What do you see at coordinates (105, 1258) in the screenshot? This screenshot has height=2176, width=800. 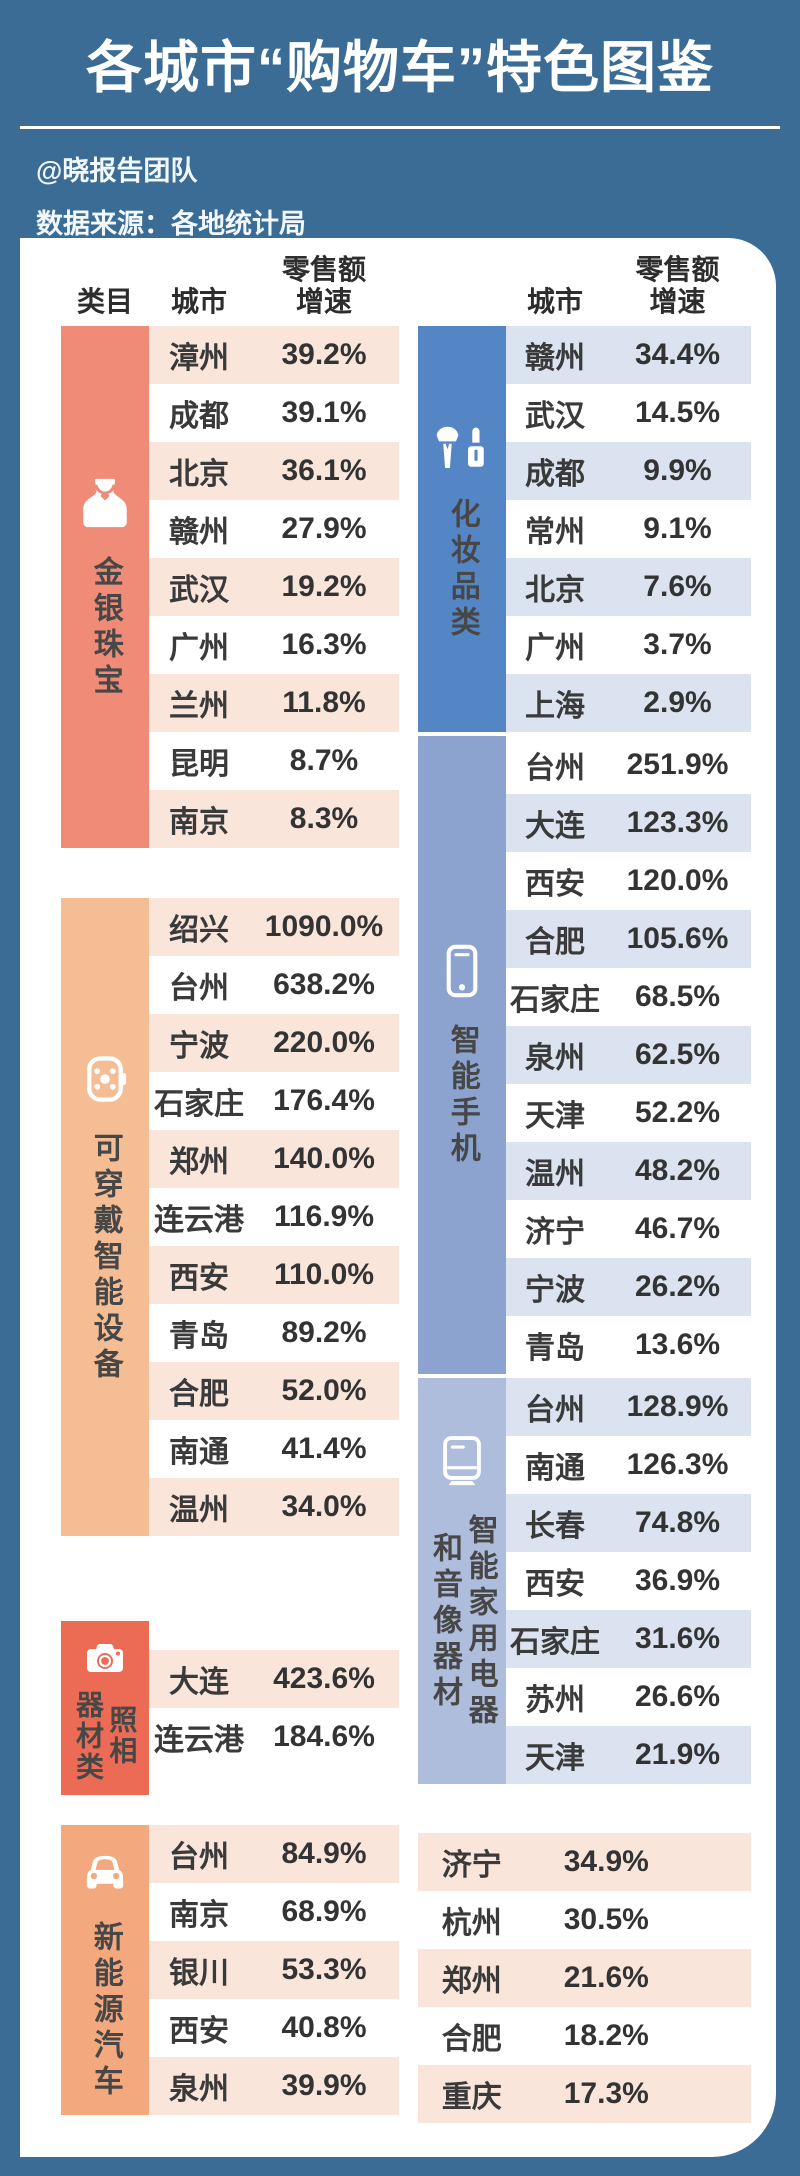 I see `category-label-column: 可穿戴智能设备` at bounding box center [105, 1258].